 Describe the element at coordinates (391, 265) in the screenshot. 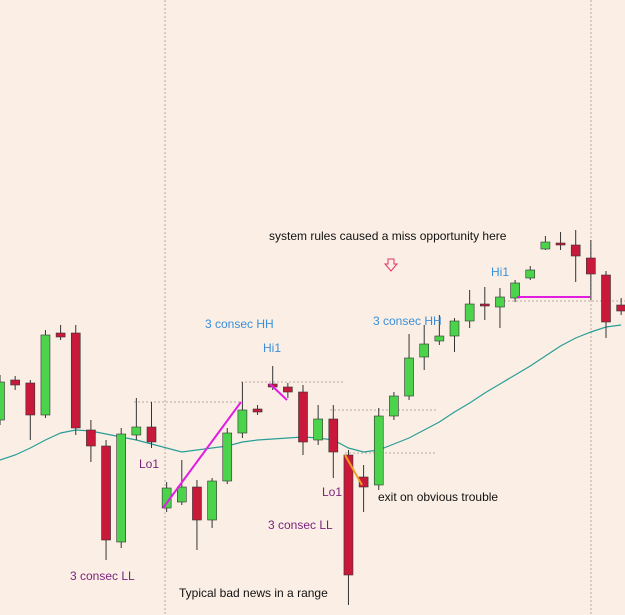

I see `arrow-icon` at that location.